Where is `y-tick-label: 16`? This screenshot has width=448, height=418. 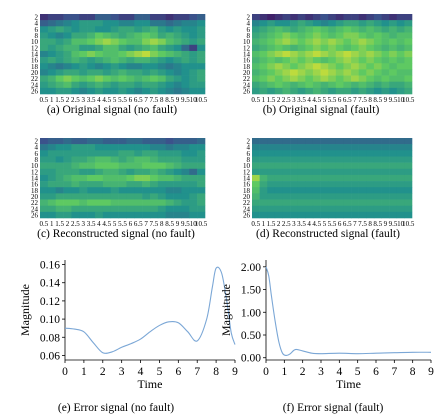
y-tick-label: 16 is located at coordinates (247, 61).